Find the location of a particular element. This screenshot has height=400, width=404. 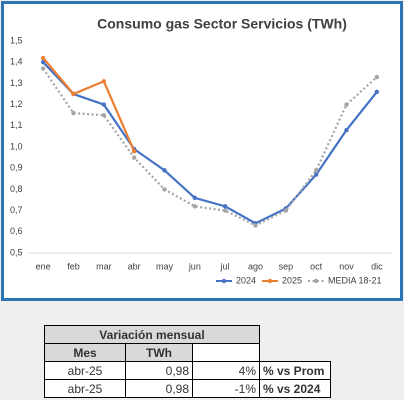

y-tick-label: 1,5 is located at coordinates (16, 40).